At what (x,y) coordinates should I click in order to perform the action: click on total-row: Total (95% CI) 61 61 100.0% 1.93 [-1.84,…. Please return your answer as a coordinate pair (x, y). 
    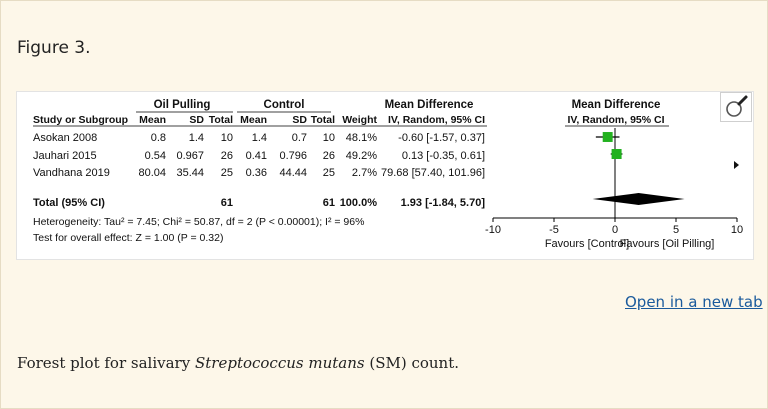
    Looking at the image, I should click on (259, 203).